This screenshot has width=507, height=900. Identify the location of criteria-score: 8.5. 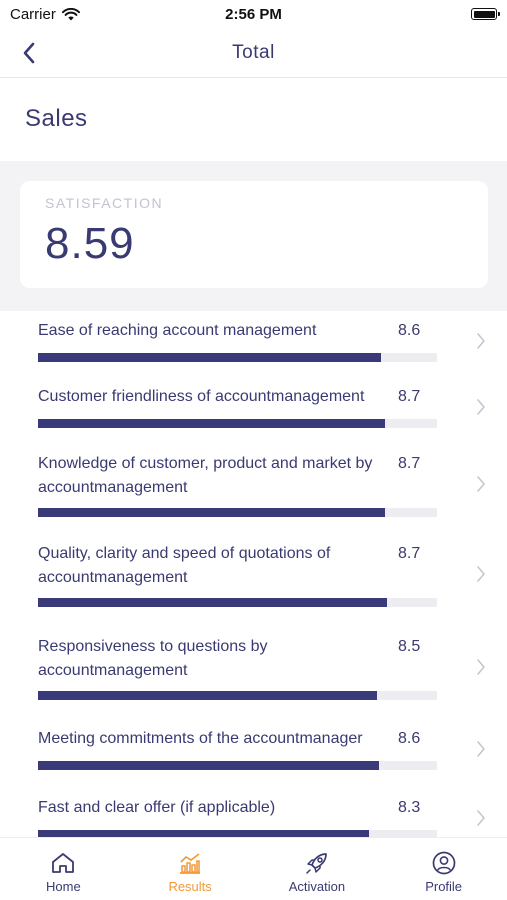
(409, 646).